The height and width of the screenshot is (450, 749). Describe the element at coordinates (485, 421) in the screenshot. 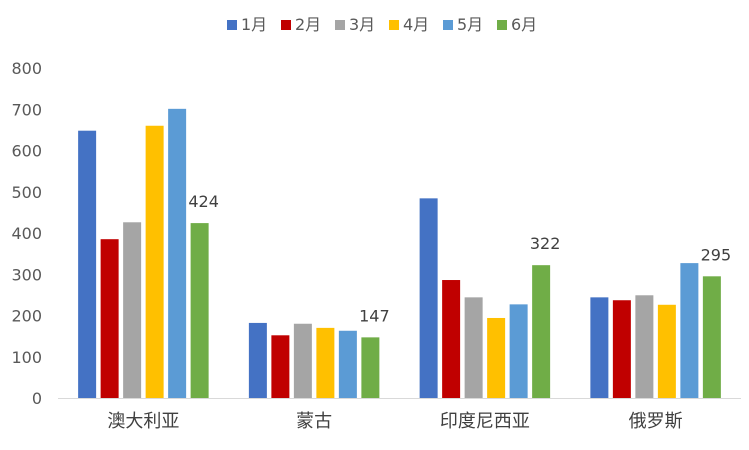

I see `category-label: 印度尼西亚` at that location.